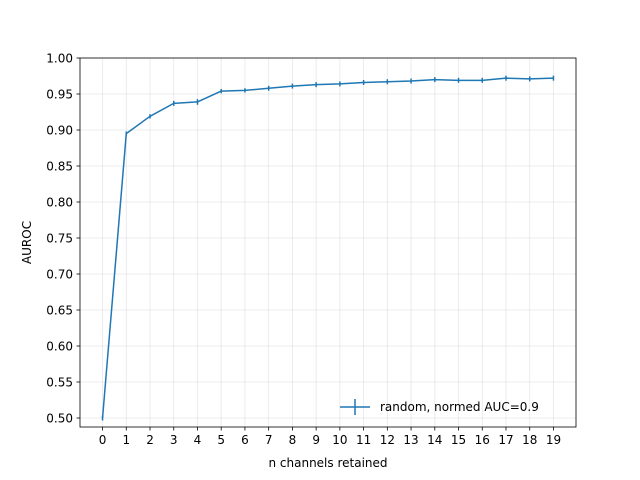  What do you see at coordinates (59, 275) in the screenshot?
I see `y-tick-label: 0.70` at bounding box center [59, 275].